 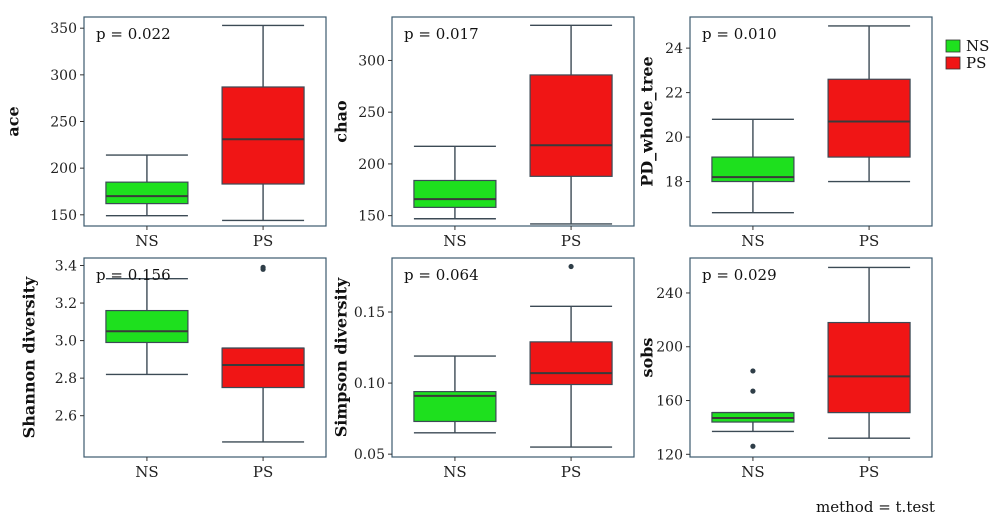 What do you see at coordinates (66, 304) in the screenshot?
I see `y-tick-label: 3.2` at bounding box center [66, 304].